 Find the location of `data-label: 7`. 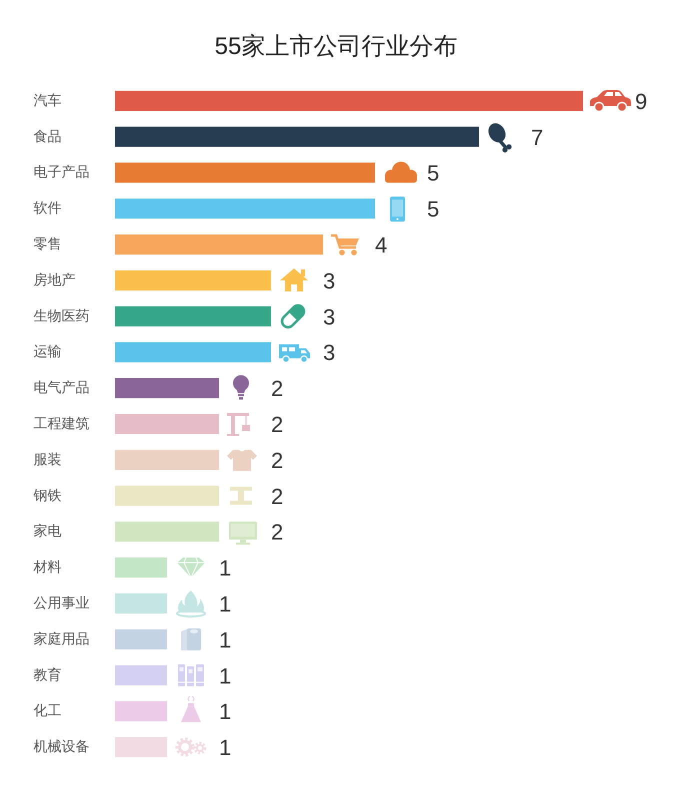

data-label: 7 is located at coordinates (537, 137).